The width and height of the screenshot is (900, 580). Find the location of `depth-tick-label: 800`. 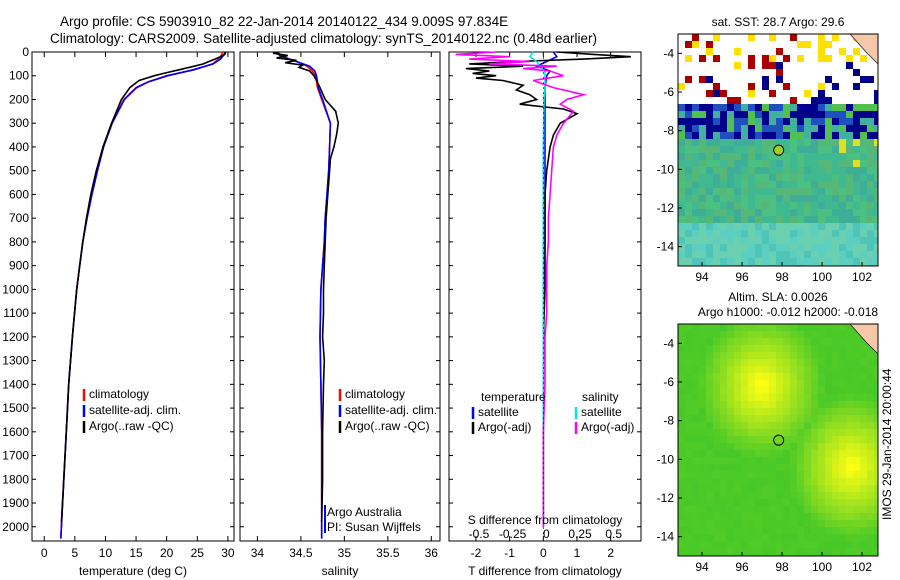

depth-tick-label: 800 is located at coordinates (19, 242).